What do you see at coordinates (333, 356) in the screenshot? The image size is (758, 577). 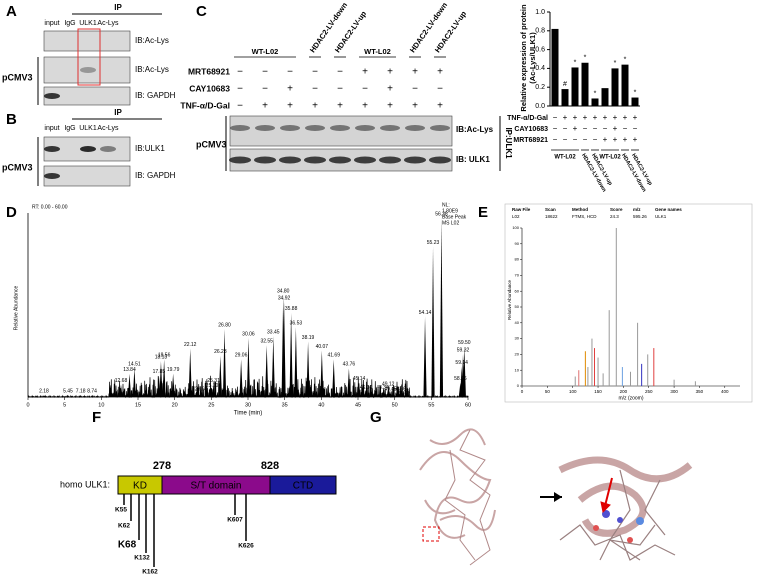 I see `peak-label: 41.69` at bounding box center [333, 356].